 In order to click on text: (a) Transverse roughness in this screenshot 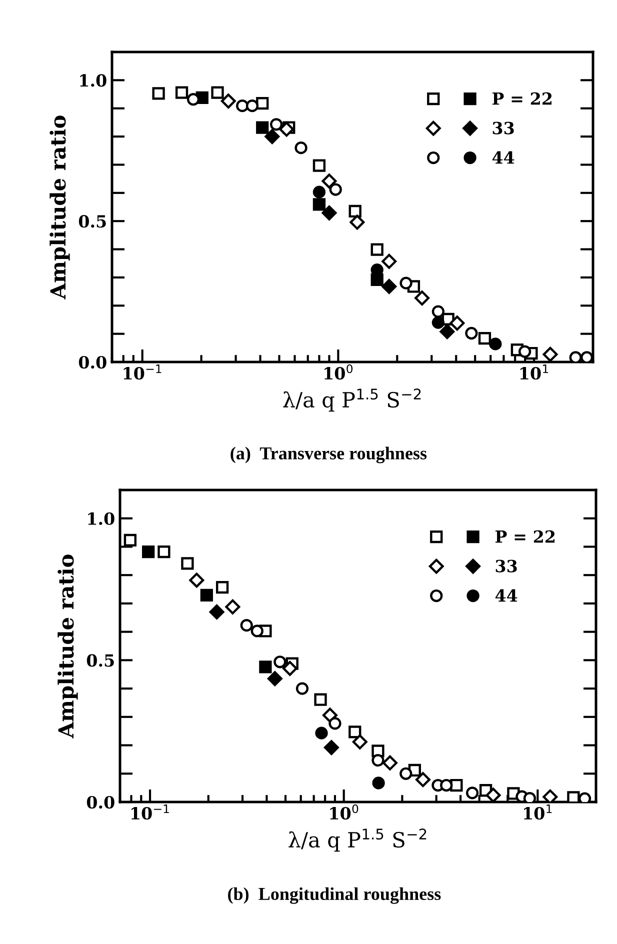, I will do `click(328, 455)`.